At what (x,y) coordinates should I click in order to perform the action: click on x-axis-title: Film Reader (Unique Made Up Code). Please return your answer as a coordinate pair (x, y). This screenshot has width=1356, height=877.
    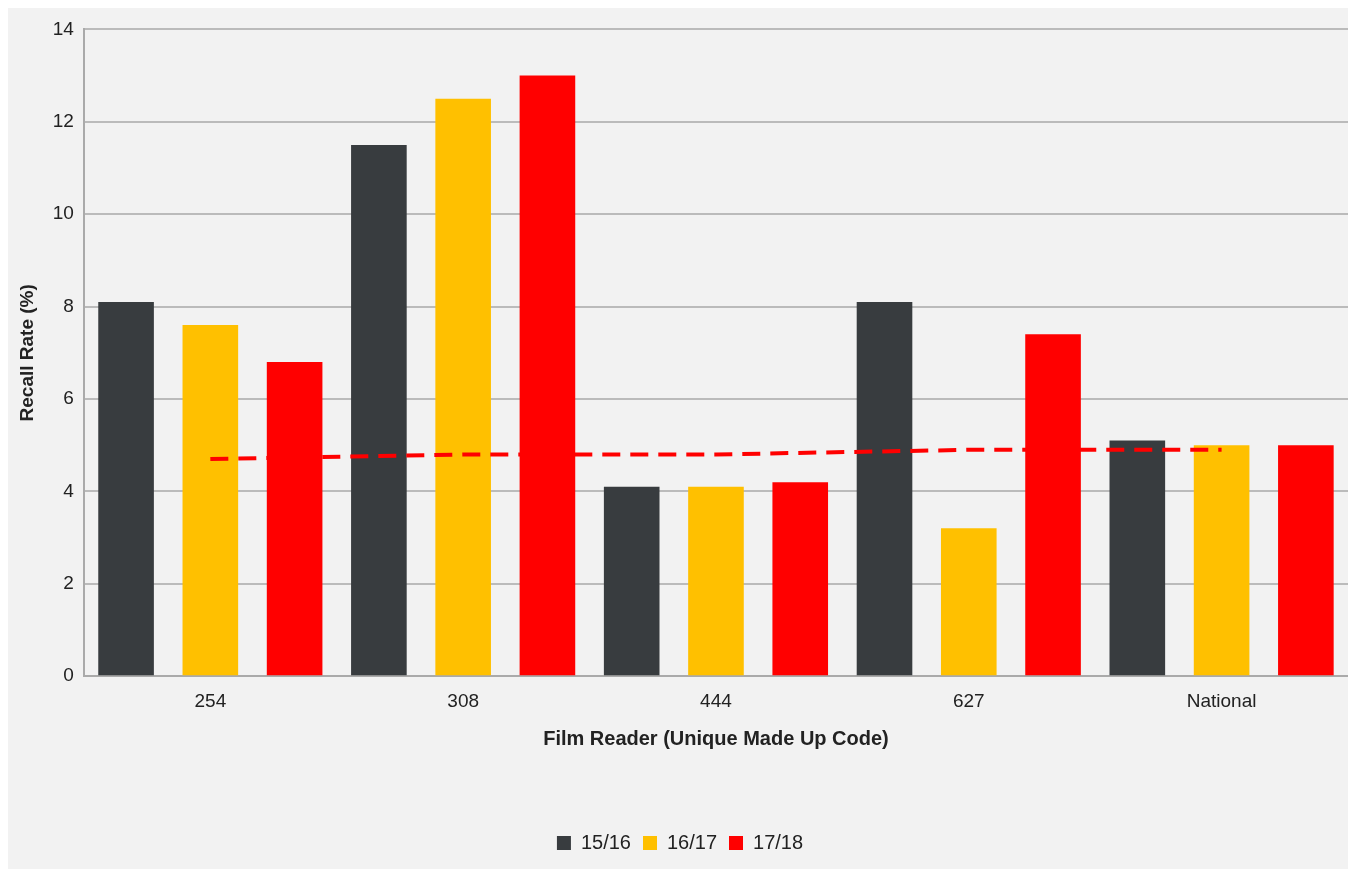
    Looking at the image, I should click on (716, 737).